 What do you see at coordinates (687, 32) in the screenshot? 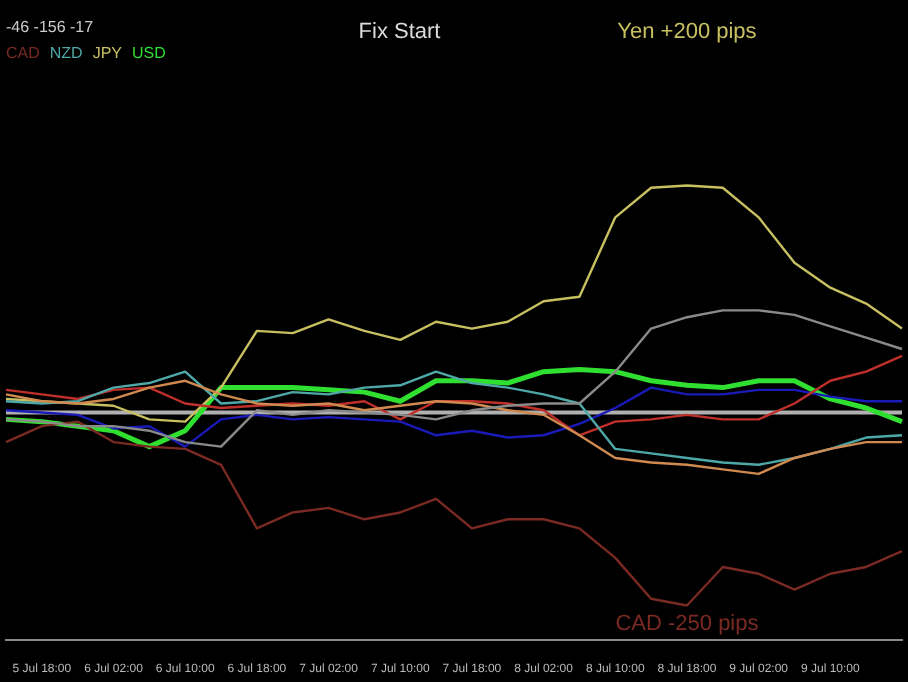
I see `text: Yen +200 pips` at bounding box center [687, 32].